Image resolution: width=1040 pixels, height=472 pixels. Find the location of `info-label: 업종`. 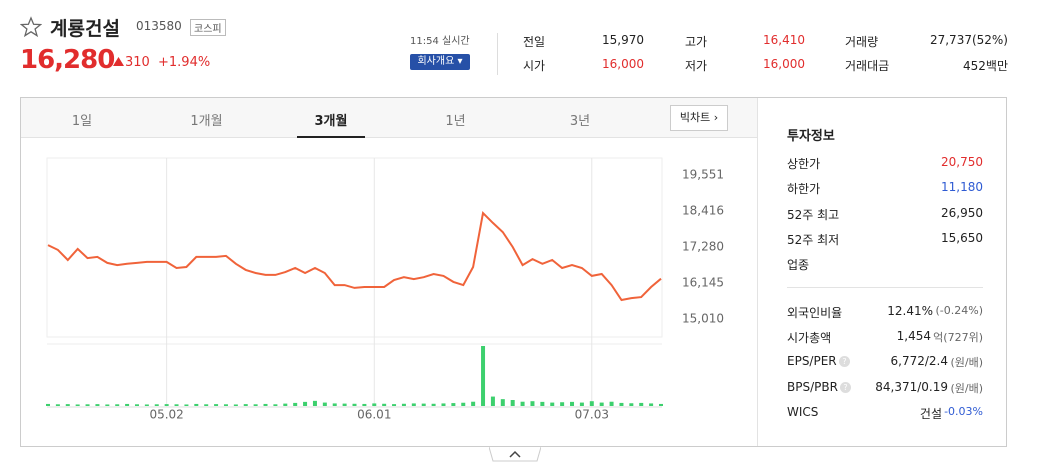

info-label: 업종 is located at coordinates (798, 265).